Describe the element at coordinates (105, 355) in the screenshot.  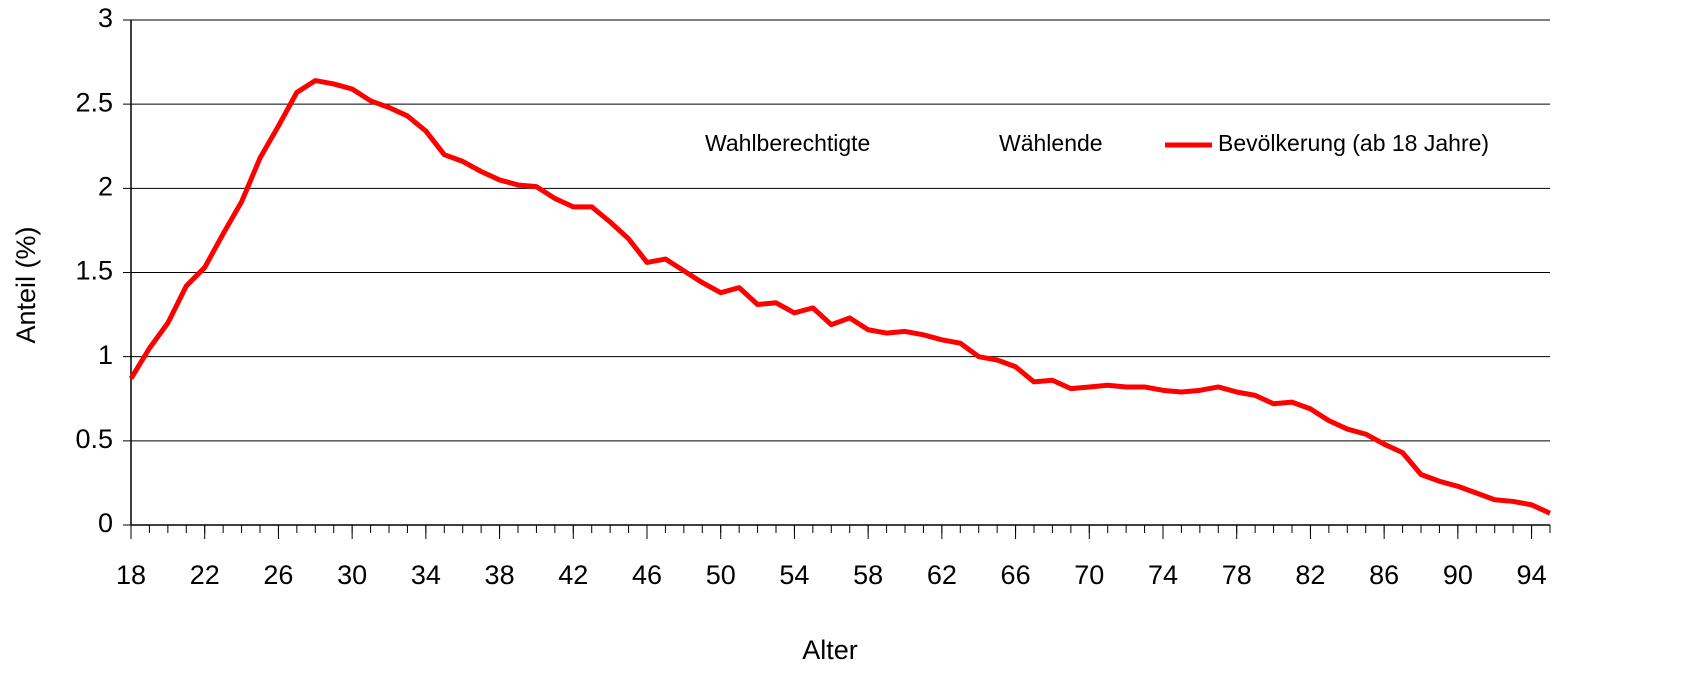
I see `y-tick-label: 1` at that location.